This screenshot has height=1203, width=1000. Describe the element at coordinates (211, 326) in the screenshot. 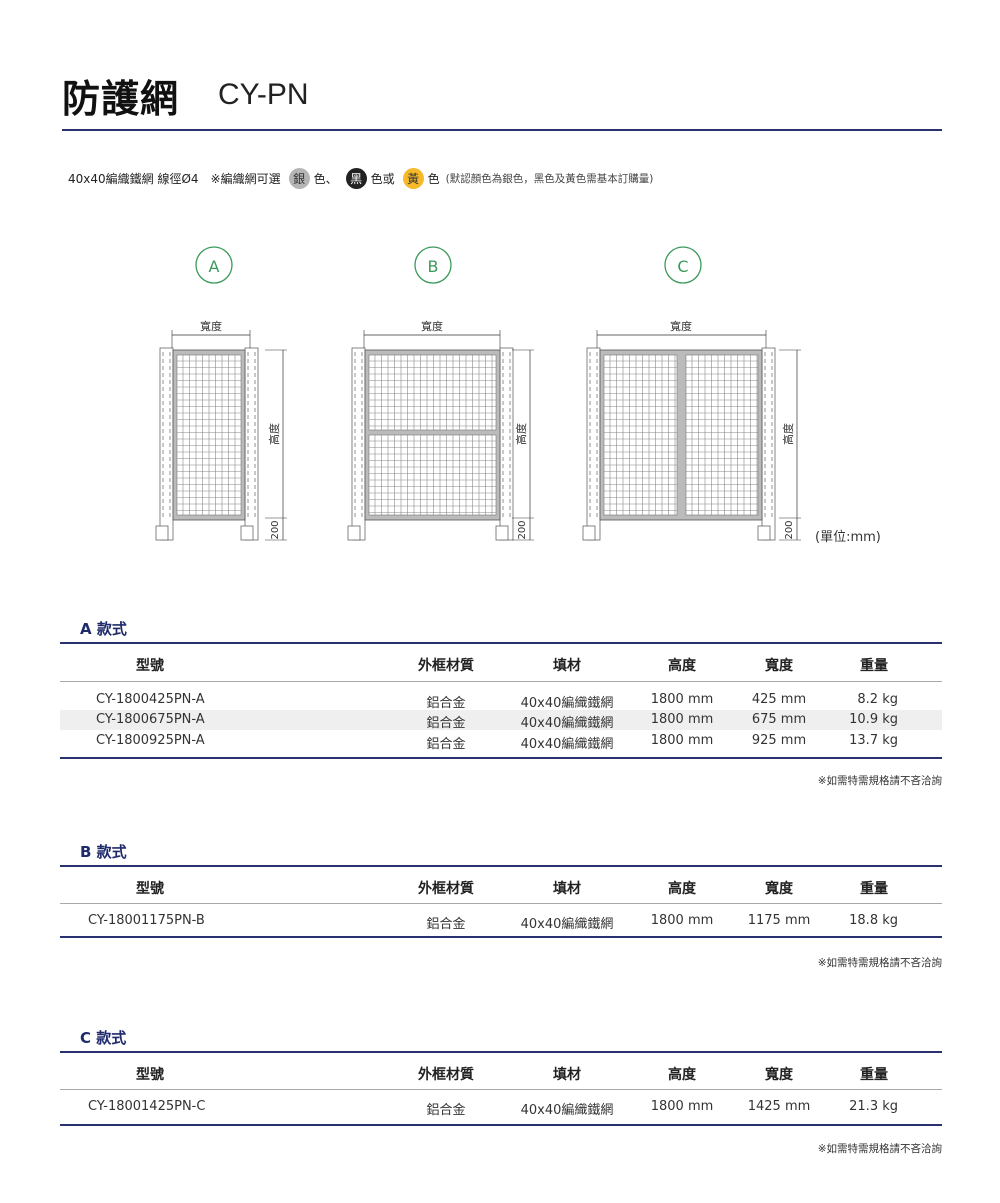

I see `width-label-a: 寬度` at that location.